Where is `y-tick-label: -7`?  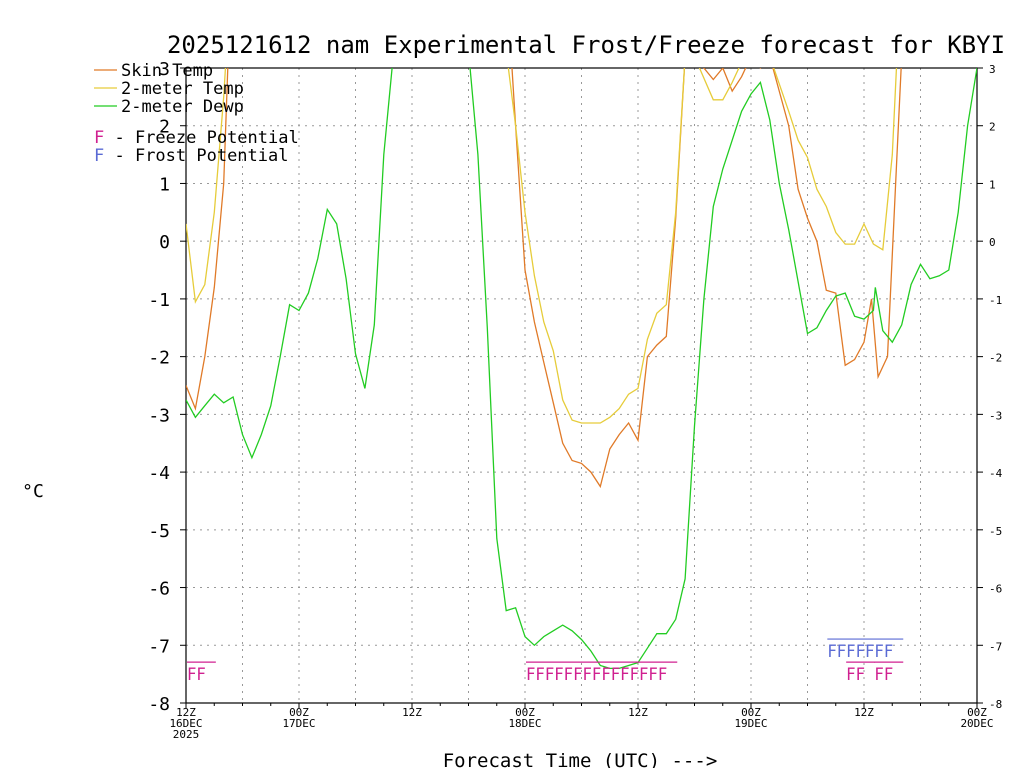
y-tick-label: -7 is located at coordinates (159, 646).